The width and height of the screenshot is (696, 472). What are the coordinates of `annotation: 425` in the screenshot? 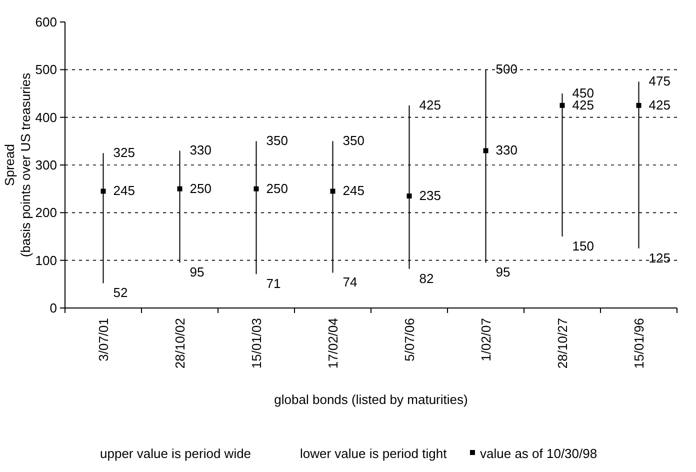 It's located at (430, 104).